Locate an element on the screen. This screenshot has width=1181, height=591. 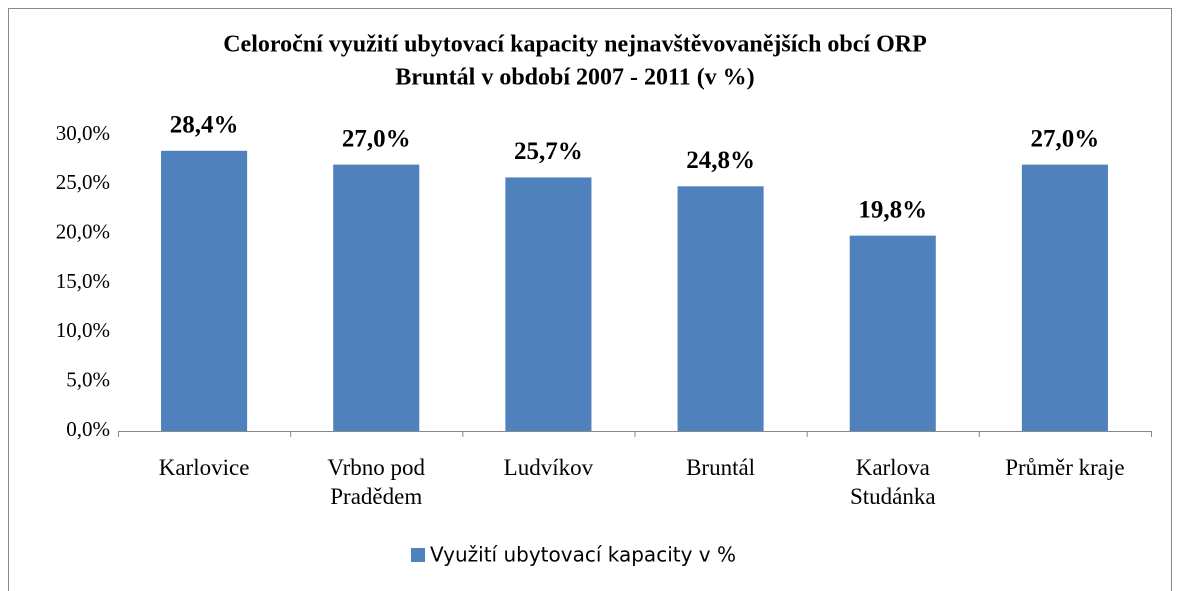
x-tick-label: Vrbno pod Pradědem is located at coordinates (376, 482).